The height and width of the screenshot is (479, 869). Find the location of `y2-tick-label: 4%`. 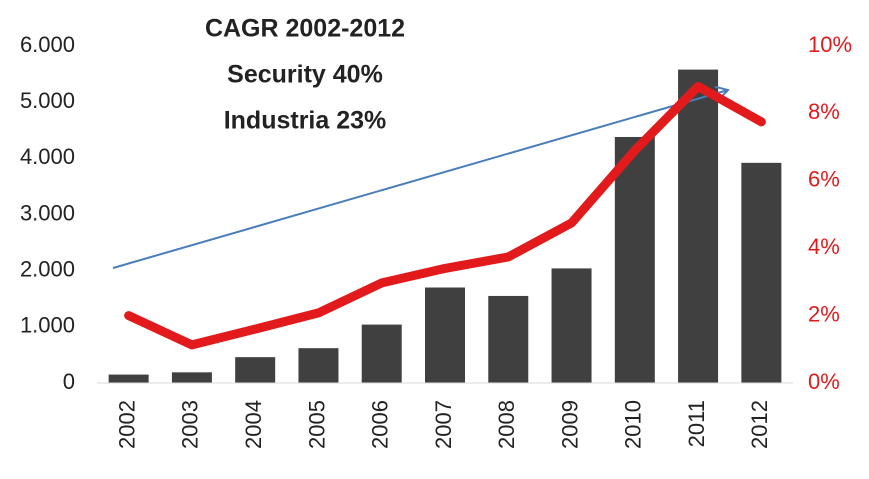

y2-tick-label: 4% is located at coordinates (824, 246).